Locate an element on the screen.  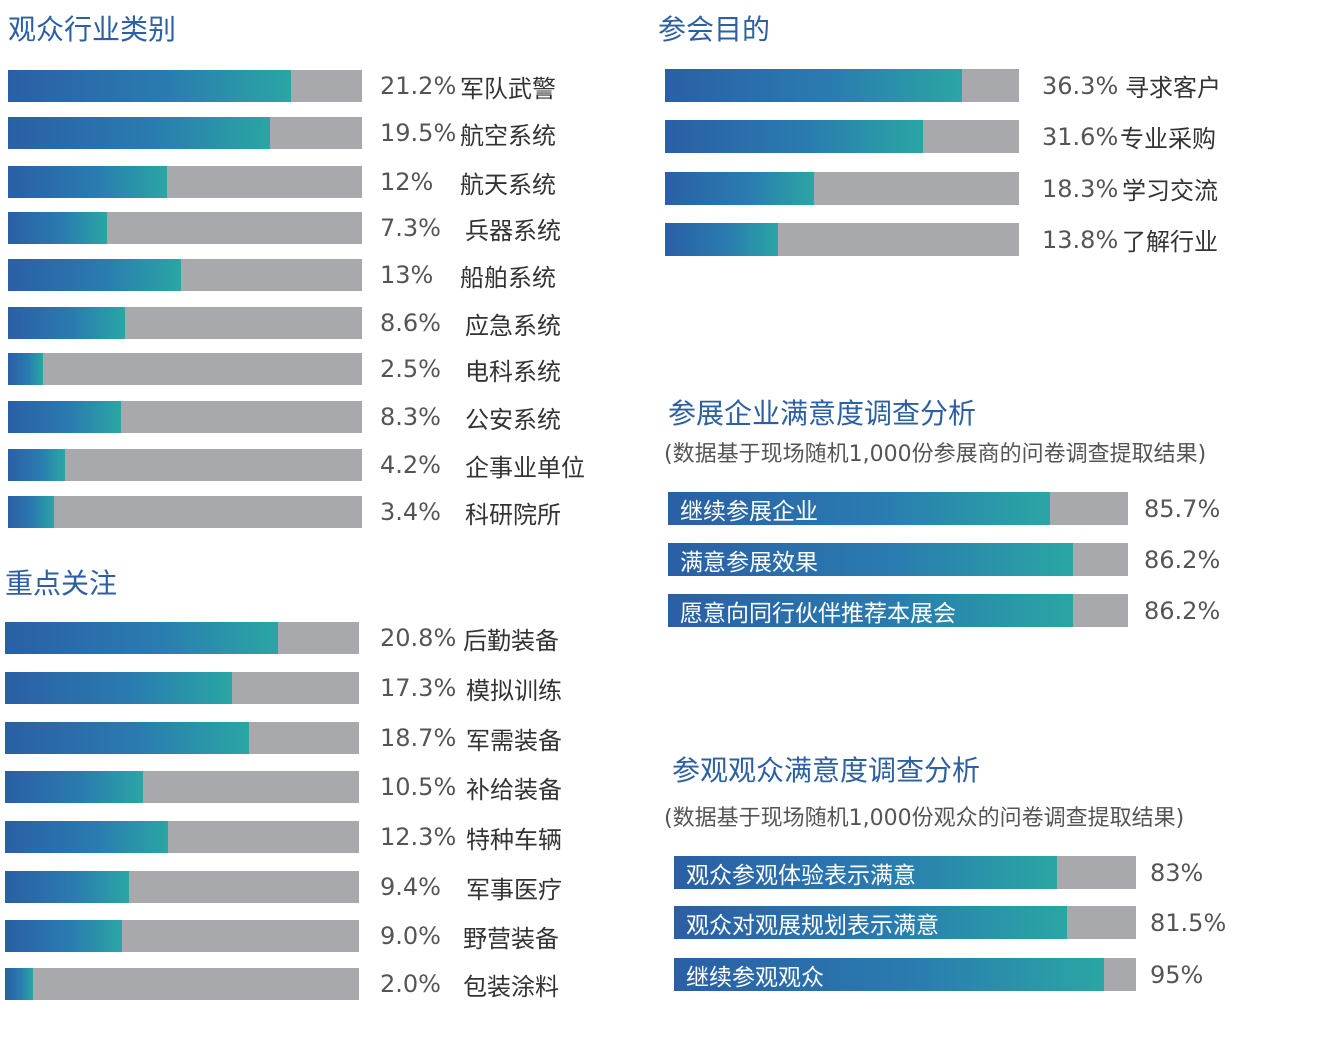
data-label: 7.3% is located at coordinates (410, 228).